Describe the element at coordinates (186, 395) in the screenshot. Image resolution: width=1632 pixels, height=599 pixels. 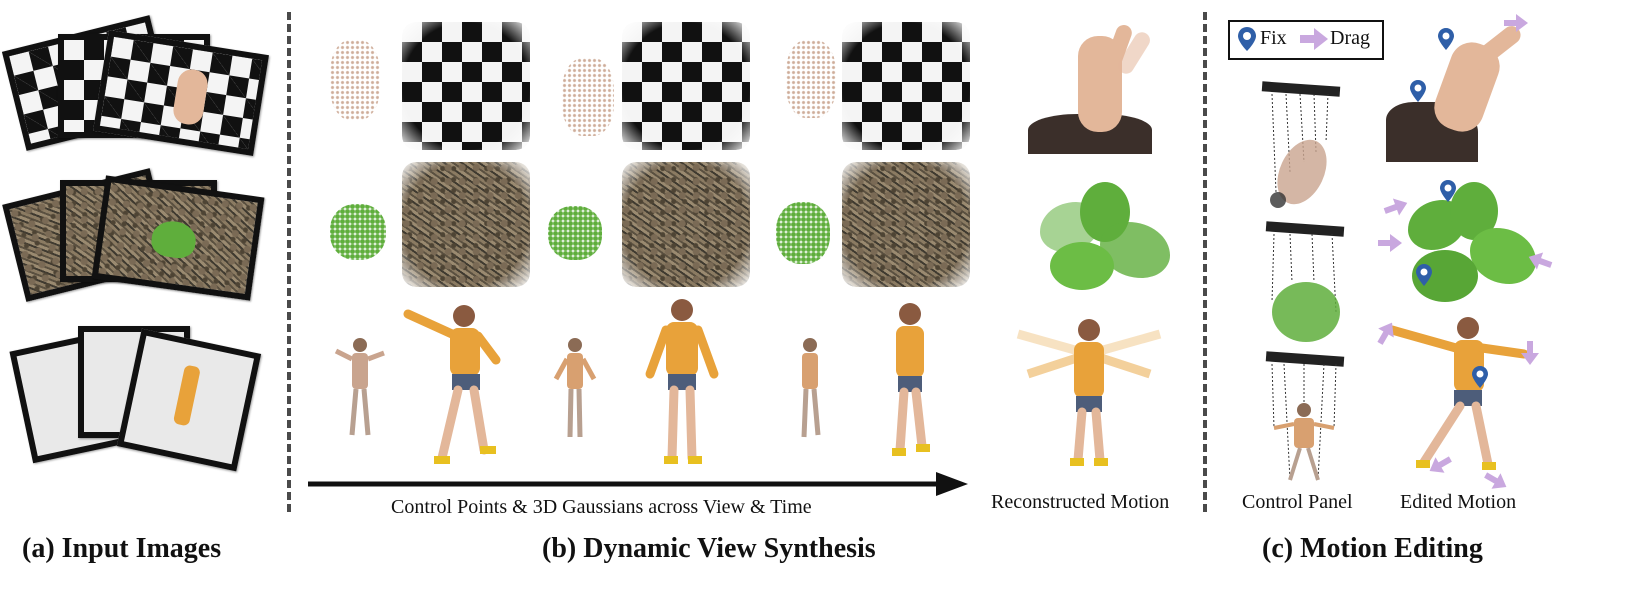
I see `person-shape` at that location.